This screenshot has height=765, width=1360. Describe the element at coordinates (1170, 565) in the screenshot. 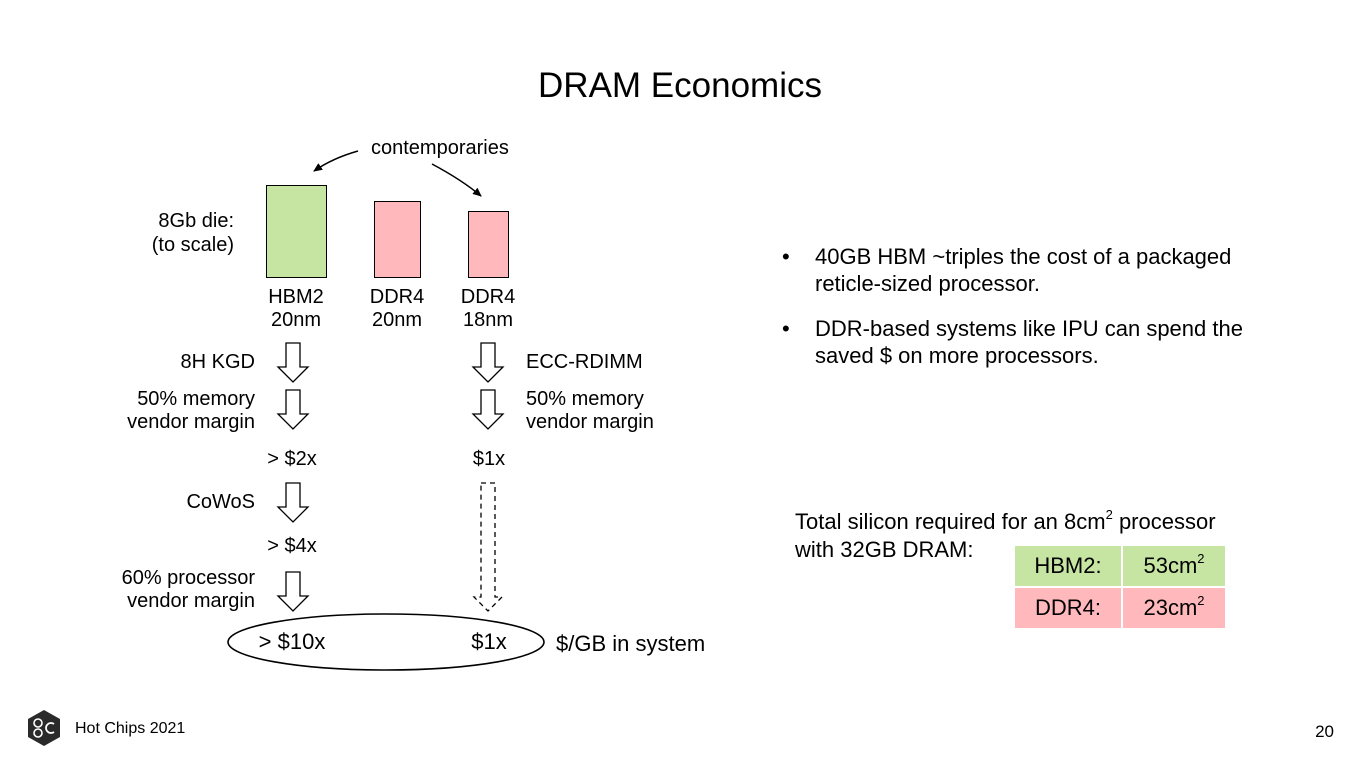

I see `silicon-hbm2-value-text: 53cm` at that location.